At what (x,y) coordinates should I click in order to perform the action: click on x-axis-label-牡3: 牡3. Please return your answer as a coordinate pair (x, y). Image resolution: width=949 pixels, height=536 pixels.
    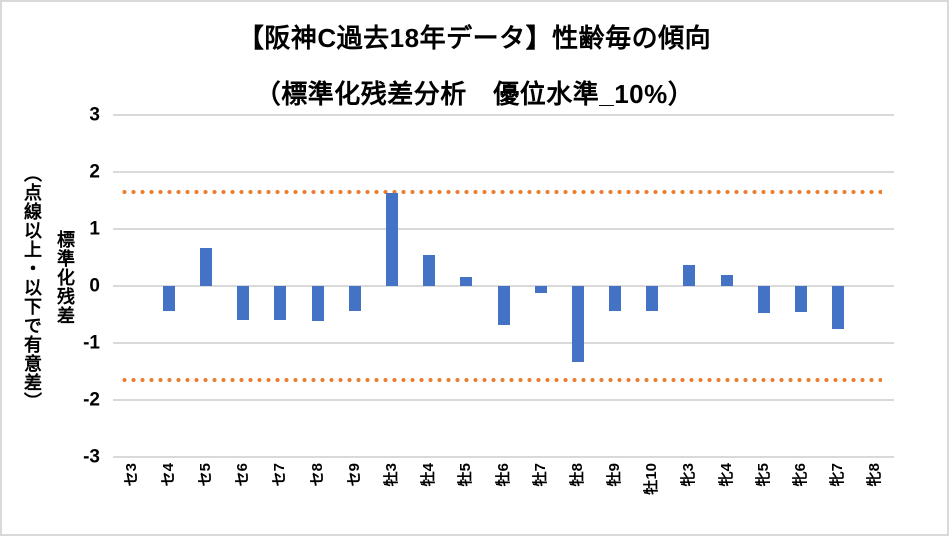
    Looking at the image, I should click on (391, 475).